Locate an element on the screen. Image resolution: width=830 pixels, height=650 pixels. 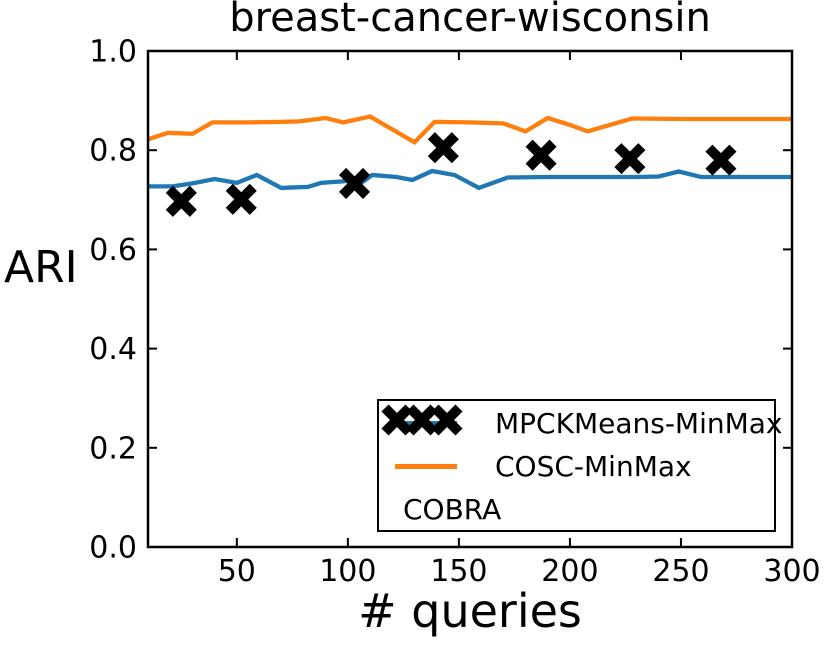
series-line-mpckmeans-minmax is located at coordinates (470, 179).